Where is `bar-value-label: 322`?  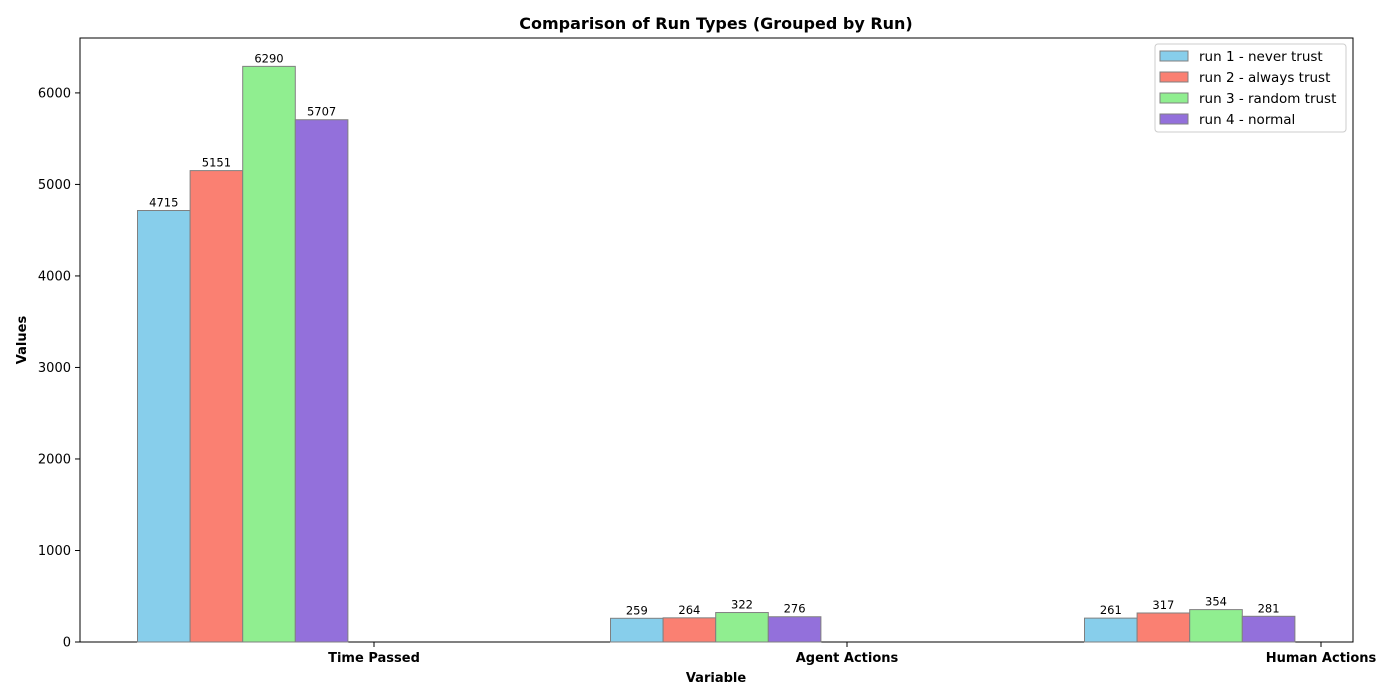 bar-value-label: 322 is located at coordinates (742, 605).